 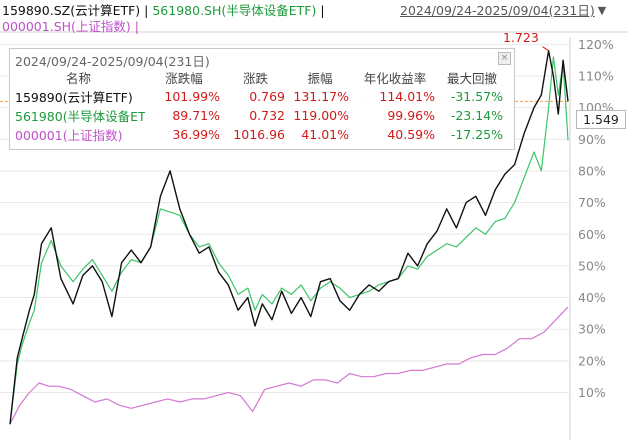 What do you see at coordinates (471, 78) in the screenshot?
I see `col-header-max-drawdown: 最大回撤` at bounding box center [471, 78].